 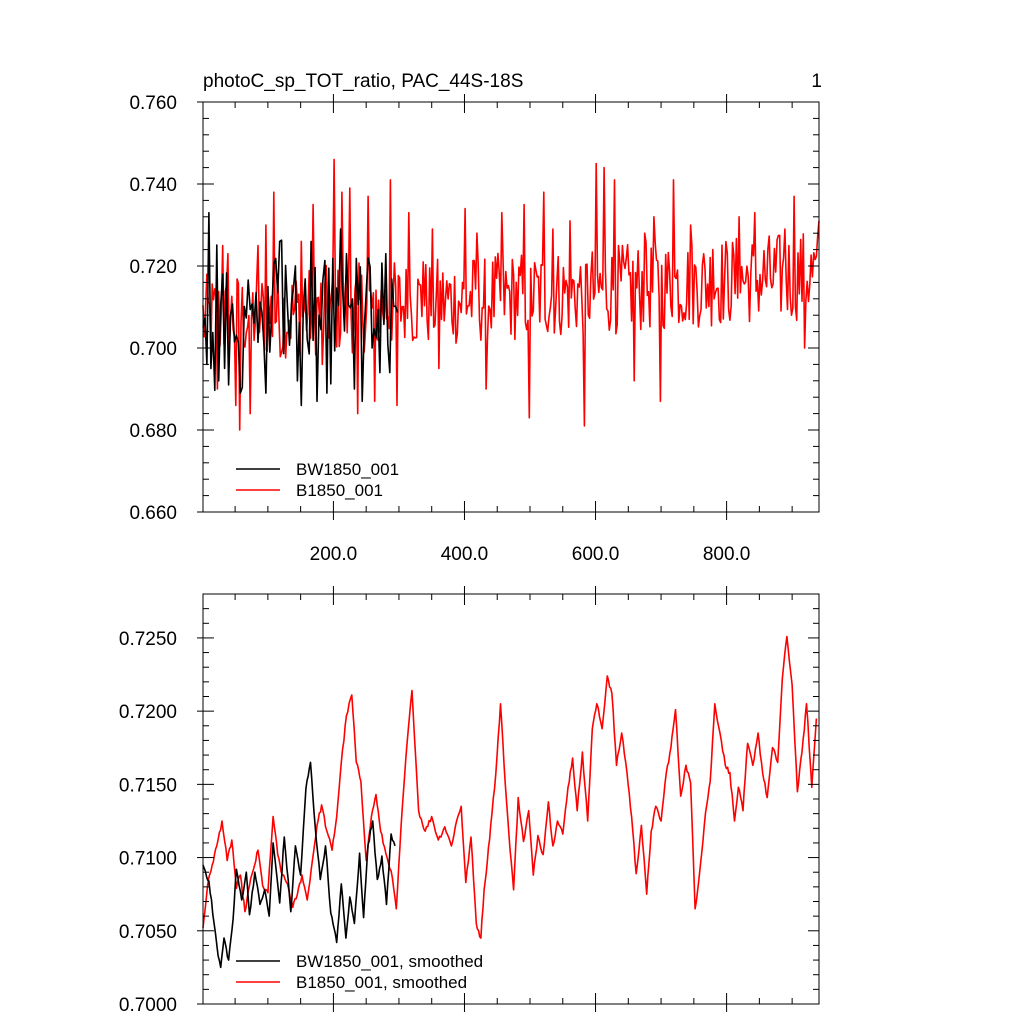 What do you see at coordinates (148, 785) in the screenshot?
I see `y-tick-label: 0.7150` at bounding box center [148, 785].